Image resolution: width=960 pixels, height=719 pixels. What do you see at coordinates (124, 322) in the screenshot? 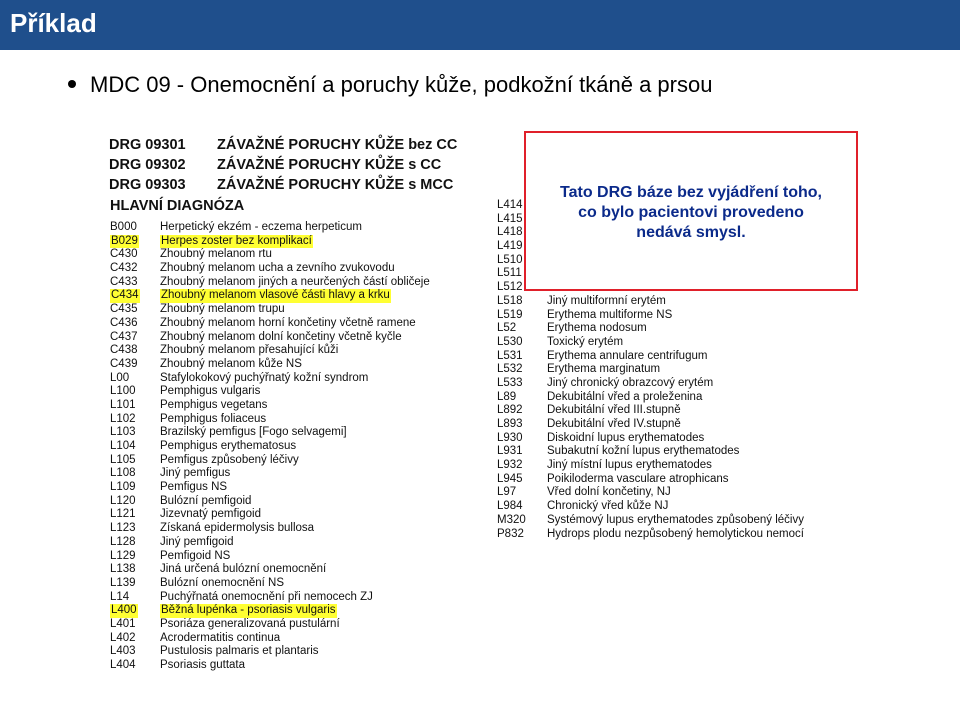
I see `diagnosis-code: C436` at bounding box center [124, 322].